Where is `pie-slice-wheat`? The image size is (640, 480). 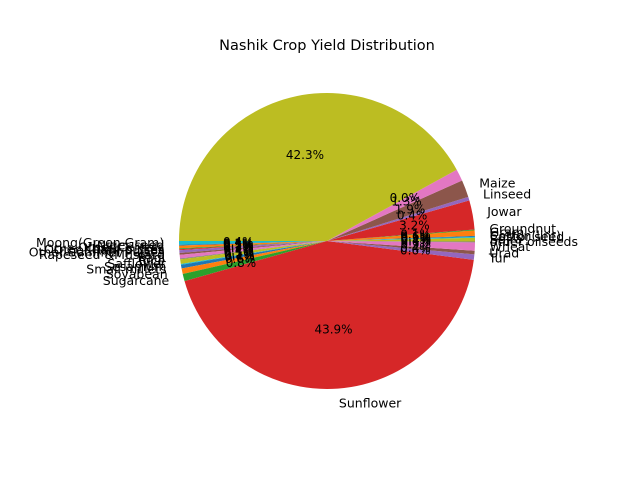 pie-slice-wheat is located at coordinates (401, 246).